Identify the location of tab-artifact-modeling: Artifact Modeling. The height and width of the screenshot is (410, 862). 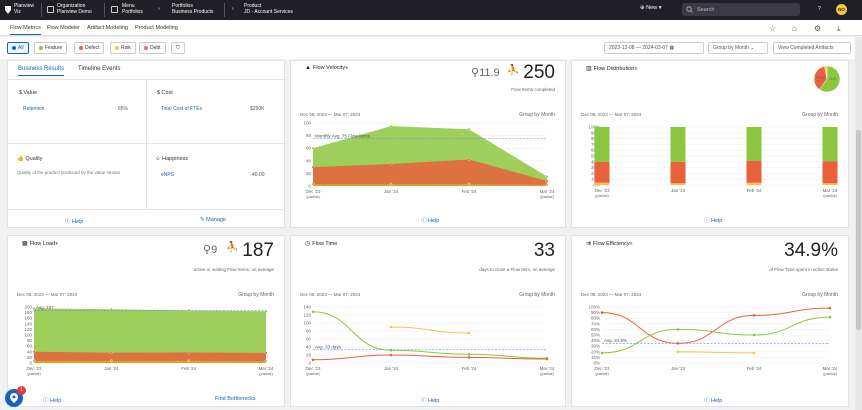
(107, 28).